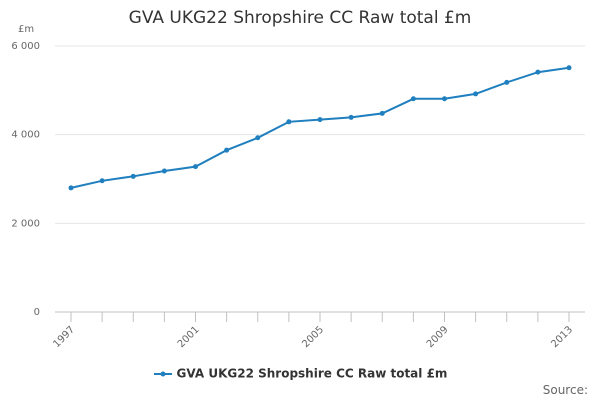 This screenshot has height=400, width=600. Describe the element at coordinates (25, 46) in the screenshot. I see `y-tick-label: 6 000` at that location.